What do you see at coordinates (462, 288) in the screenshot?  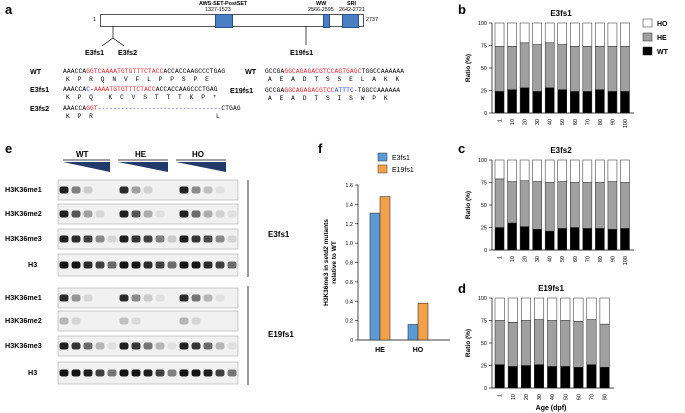 I see `panel-label-d: d` at bounding box center [462, 288].